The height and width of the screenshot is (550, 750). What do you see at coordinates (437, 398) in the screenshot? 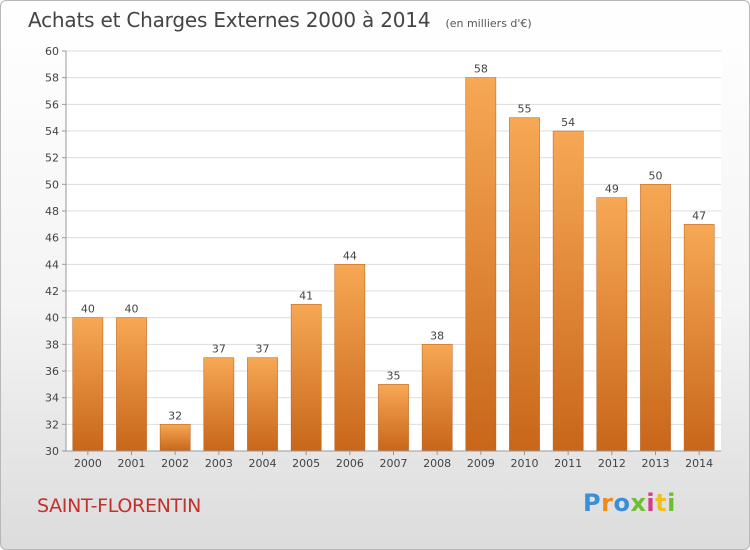
I see `bar-2008` at bounding box center [437, 398].